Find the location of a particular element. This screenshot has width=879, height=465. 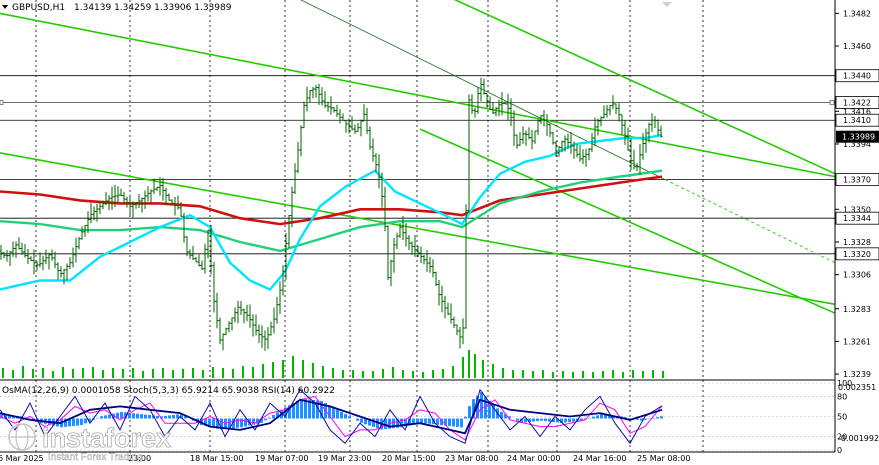

instaforex-logo: instaforex Instant Forex Trading is located at coordinates (89, 442).